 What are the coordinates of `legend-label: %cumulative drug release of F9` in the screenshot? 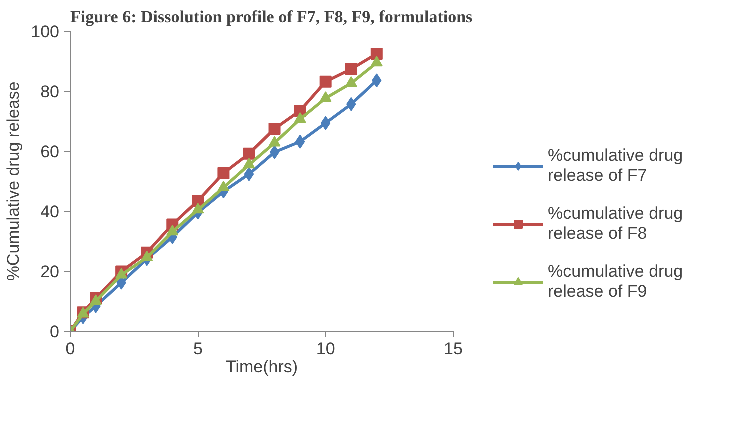 It's located at (616, 282).